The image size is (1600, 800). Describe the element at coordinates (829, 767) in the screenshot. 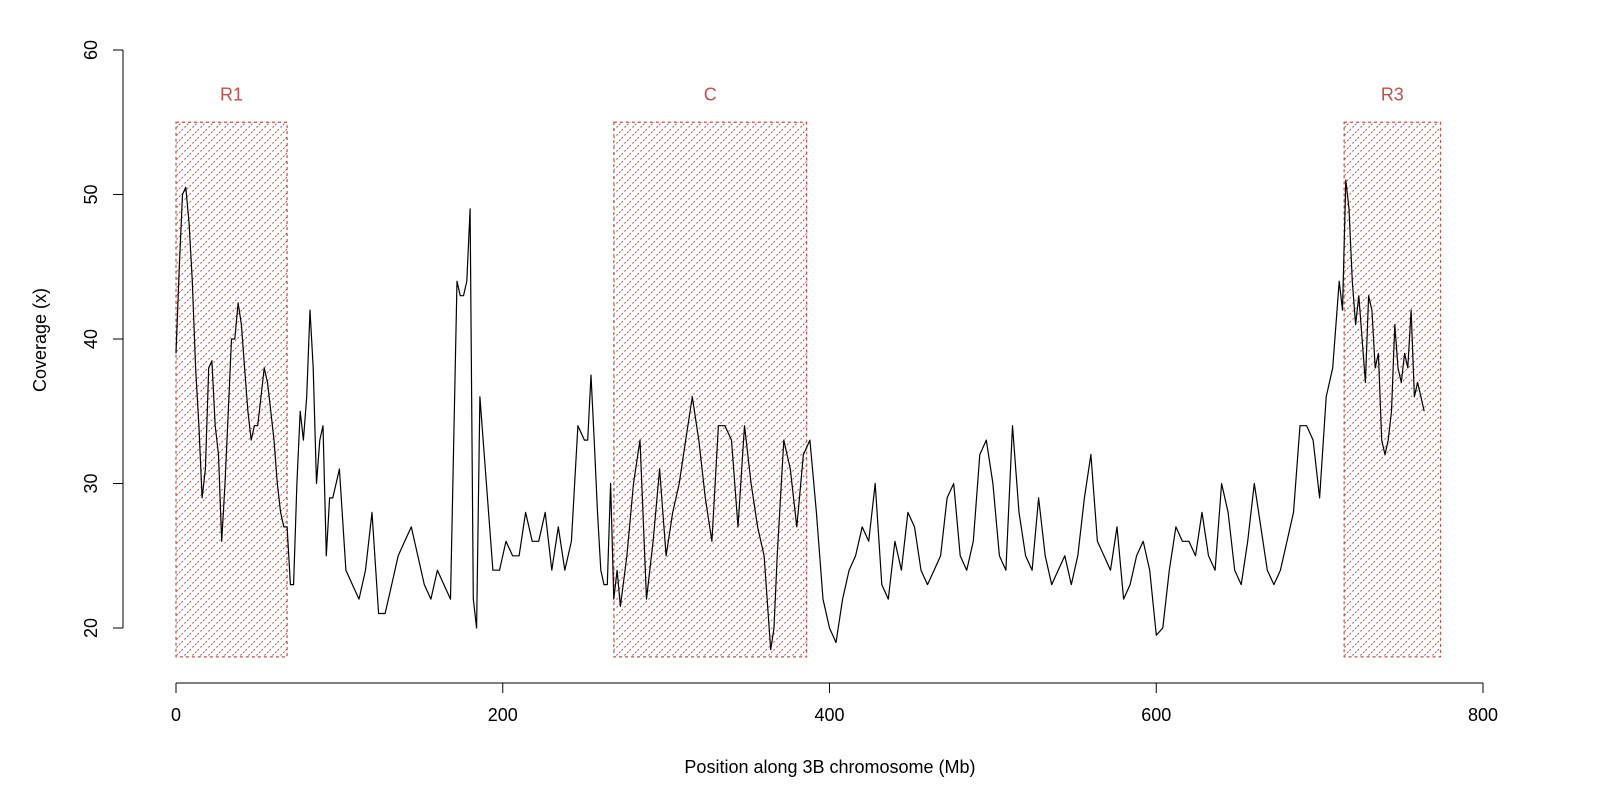

I see `x-axis-title: Position along 3B chromosome (Mb)` at that location.